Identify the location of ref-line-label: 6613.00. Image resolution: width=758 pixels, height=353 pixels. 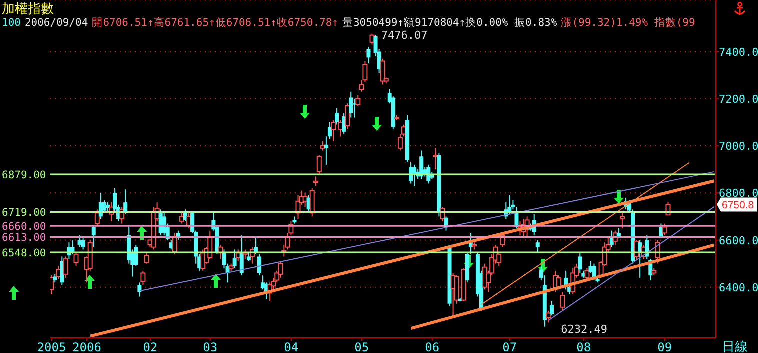
(24, 238).